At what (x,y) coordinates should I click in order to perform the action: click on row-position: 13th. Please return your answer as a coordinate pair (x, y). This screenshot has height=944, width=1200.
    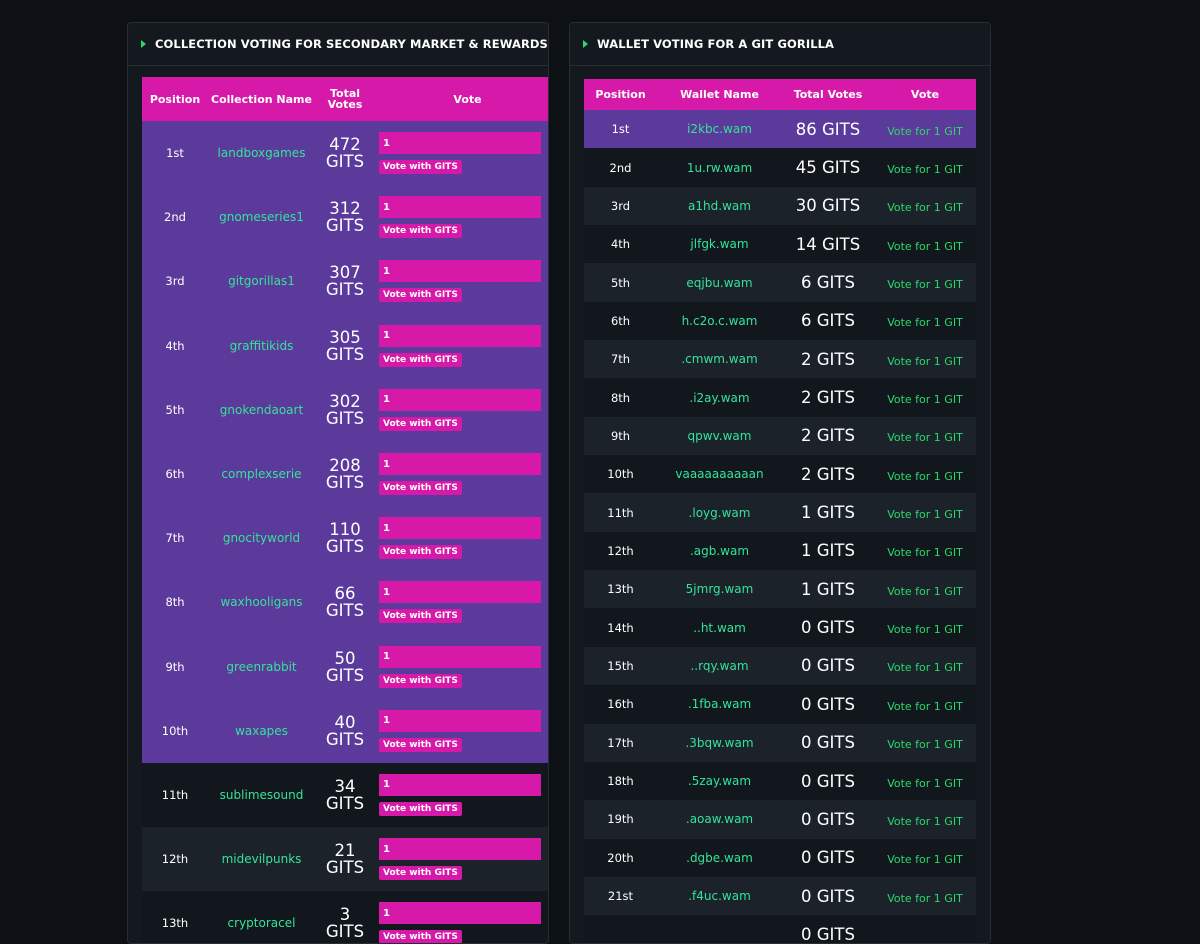
    Looking at the image, I should click on (620, 589).